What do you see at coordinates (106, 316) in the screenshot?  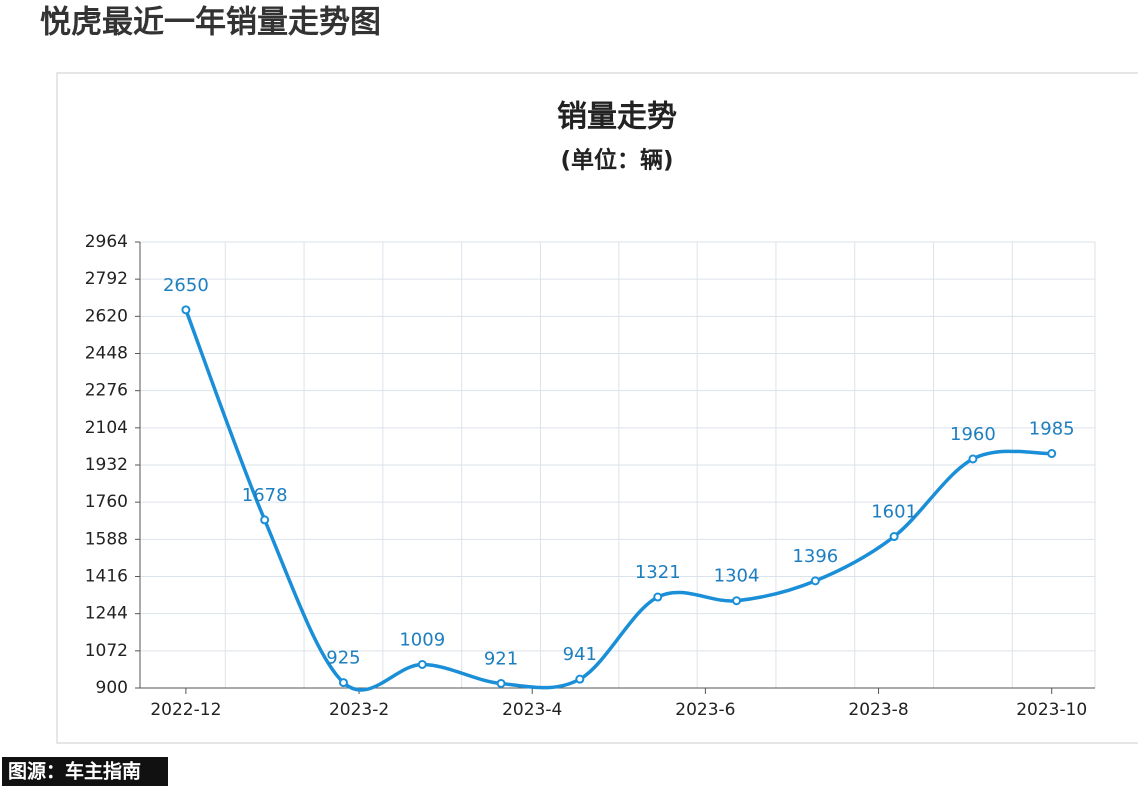 I see `y-tick-label: 2620` at bounding box center [106, 316].